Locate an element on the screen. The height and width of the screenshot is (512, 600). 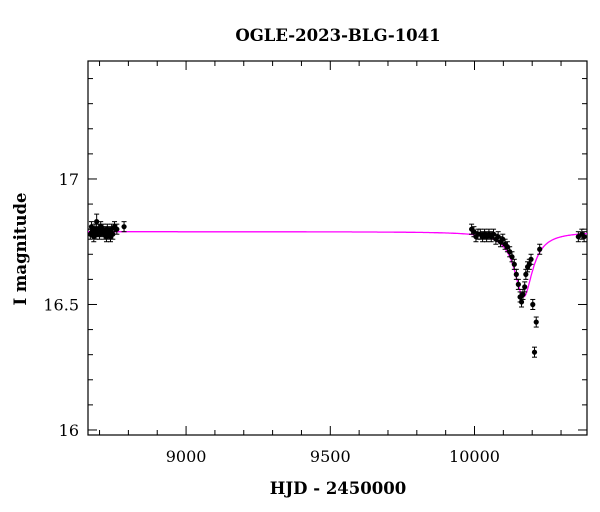
model-curve is located at coordinates (337, 264).